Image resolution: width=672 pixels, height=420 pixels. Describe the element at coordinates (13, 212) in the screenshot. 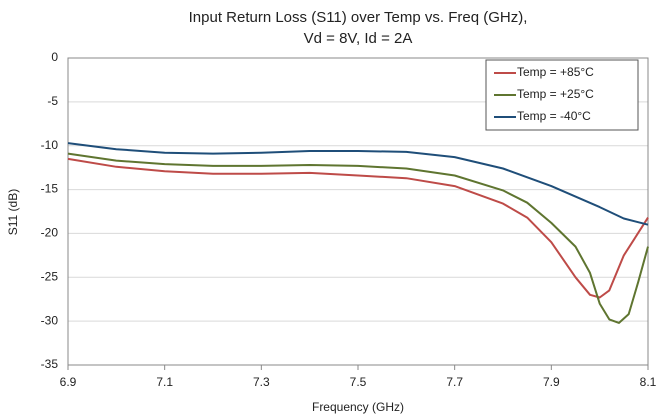

I see `y-axis-label: S11 (dB)` at that location.